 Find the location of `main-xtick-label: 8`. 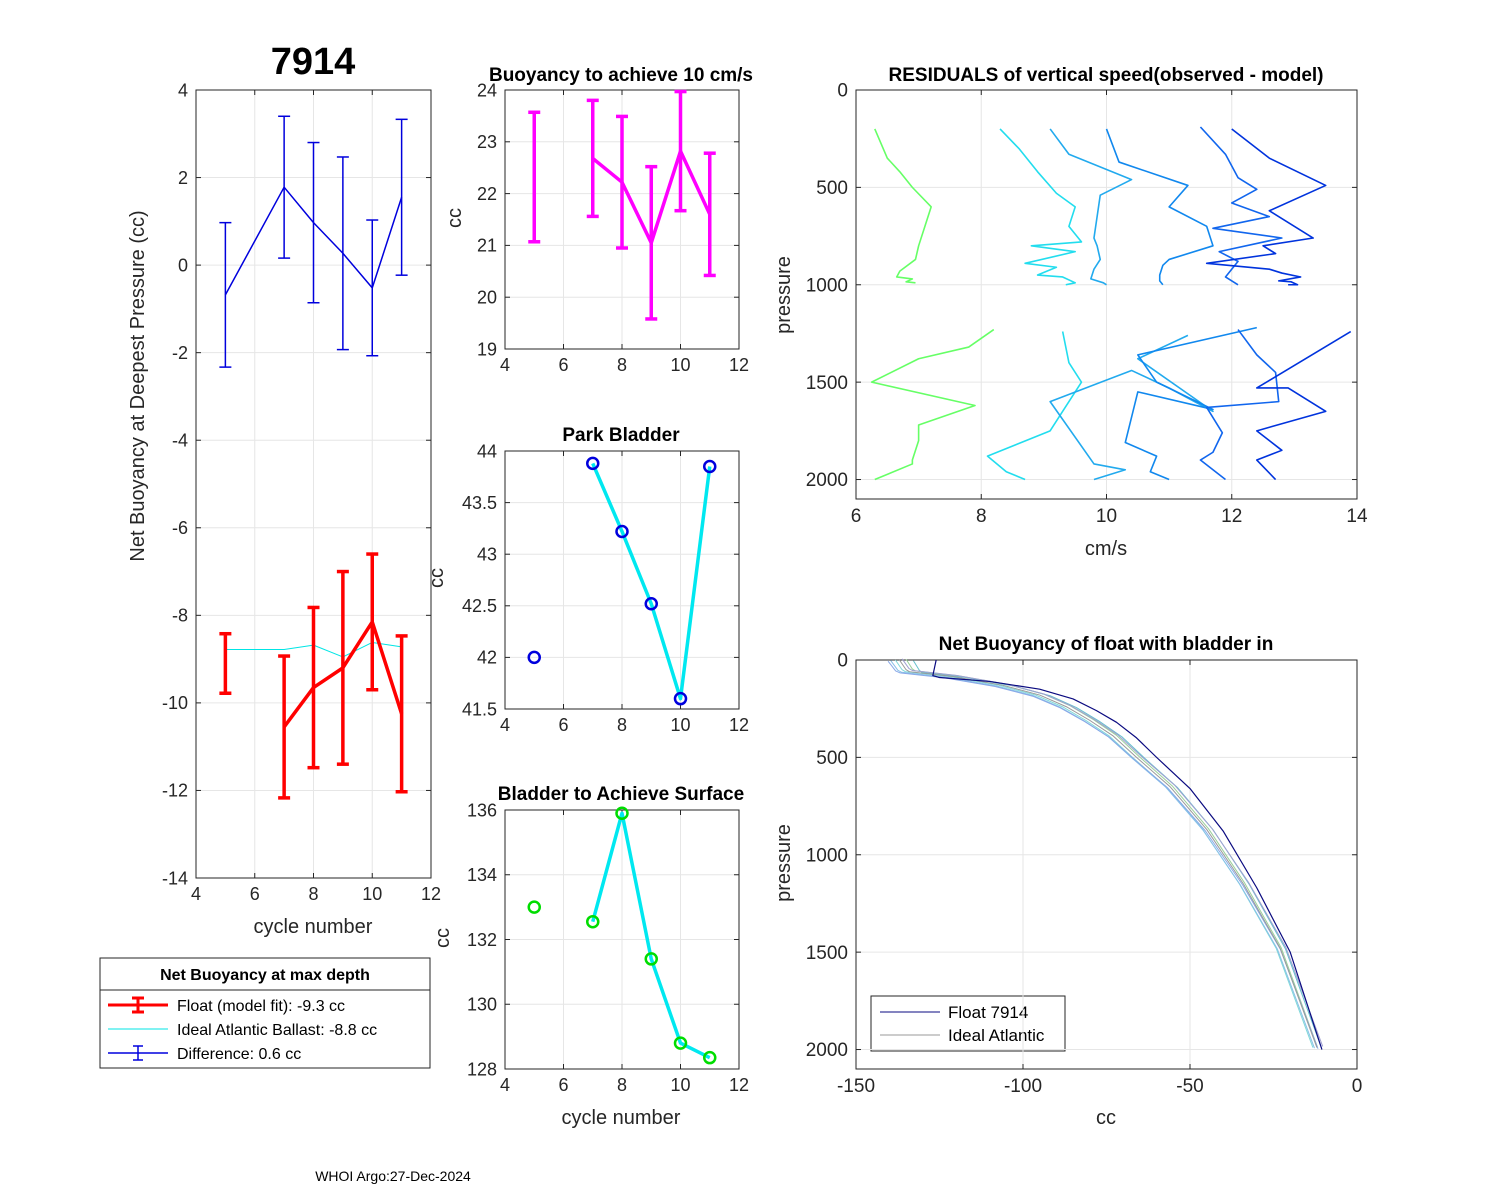

main-xtick-label: 8 is located at coordinates (313, 894).